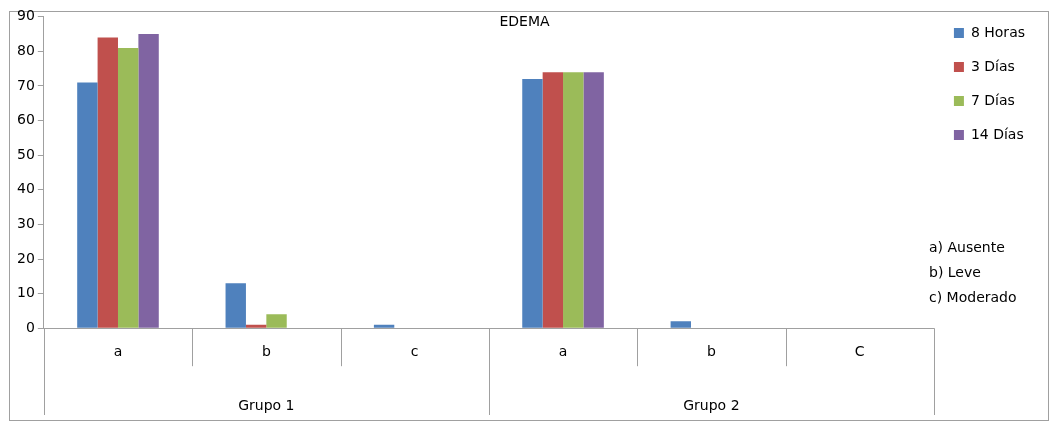  What do you see at coordinates (955, 272) in the screenshot?
I see `annotation: b) Leve` at bounding box center [955, 272].